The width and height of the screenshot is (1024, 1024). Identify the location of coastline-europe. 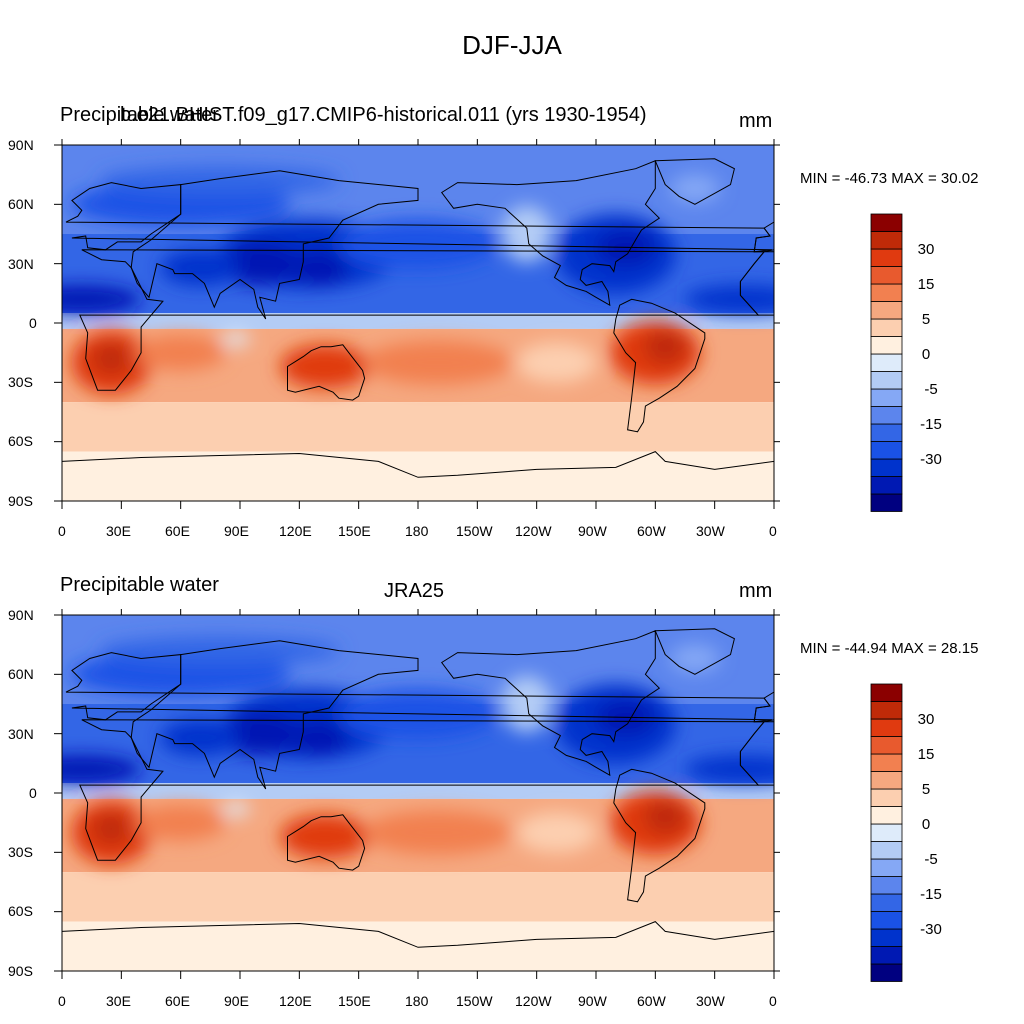
(419, 217).